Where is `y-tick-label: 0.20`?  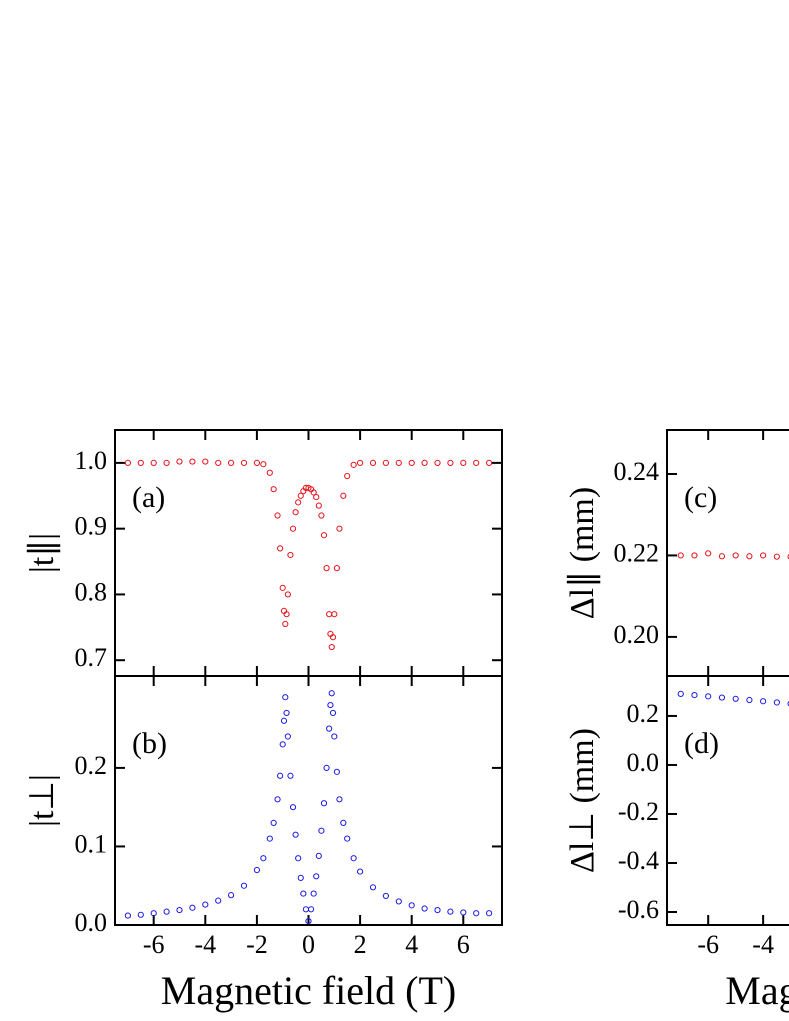 y-tick-label: 0.20 is located at coordinates (637, 634).